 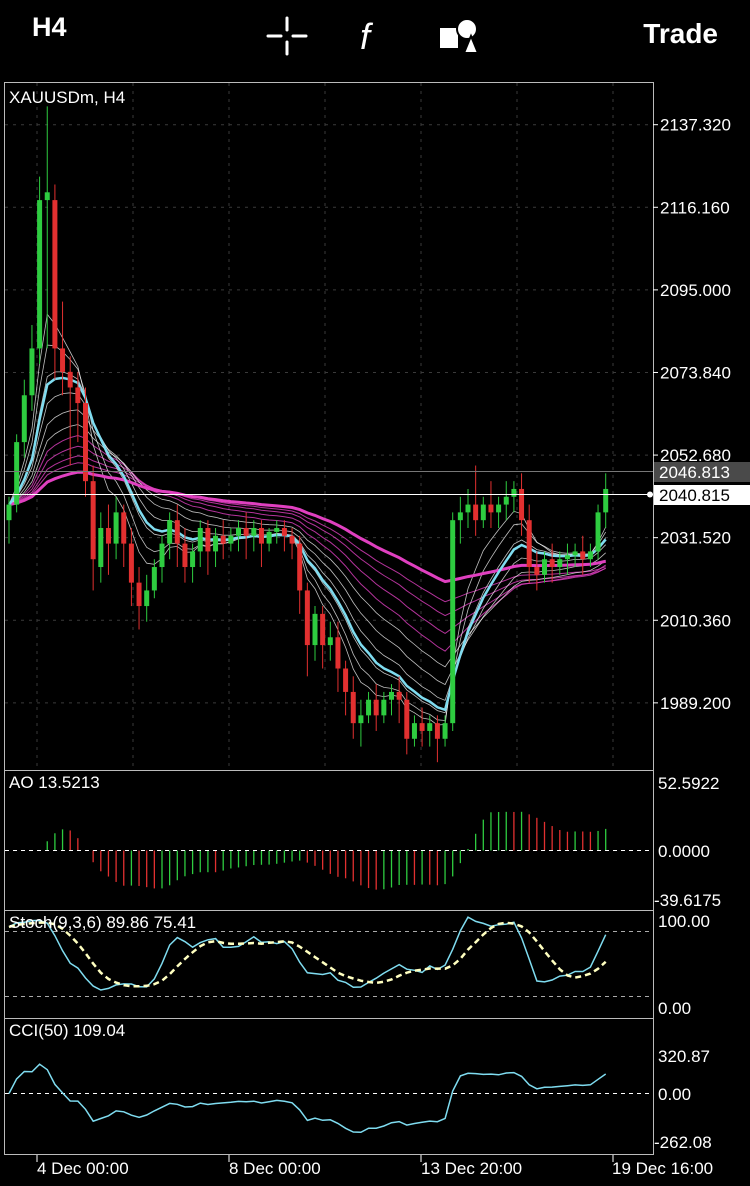 What do you see at coordinates (695, 125) in the screenshot?
I see `price-tick: 2137.320` at bounding box center [695, 125].